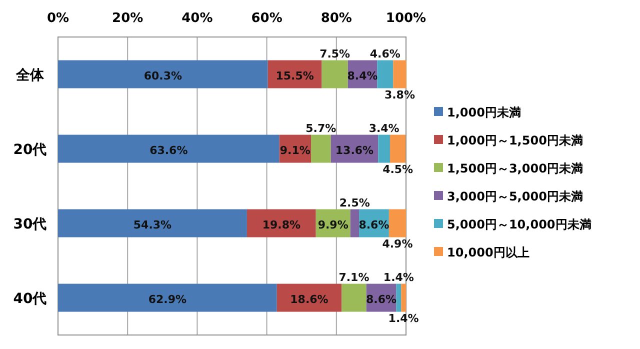 The image size is (640, 349). I want to click on data-label: 7.5%, so click(335, 53).